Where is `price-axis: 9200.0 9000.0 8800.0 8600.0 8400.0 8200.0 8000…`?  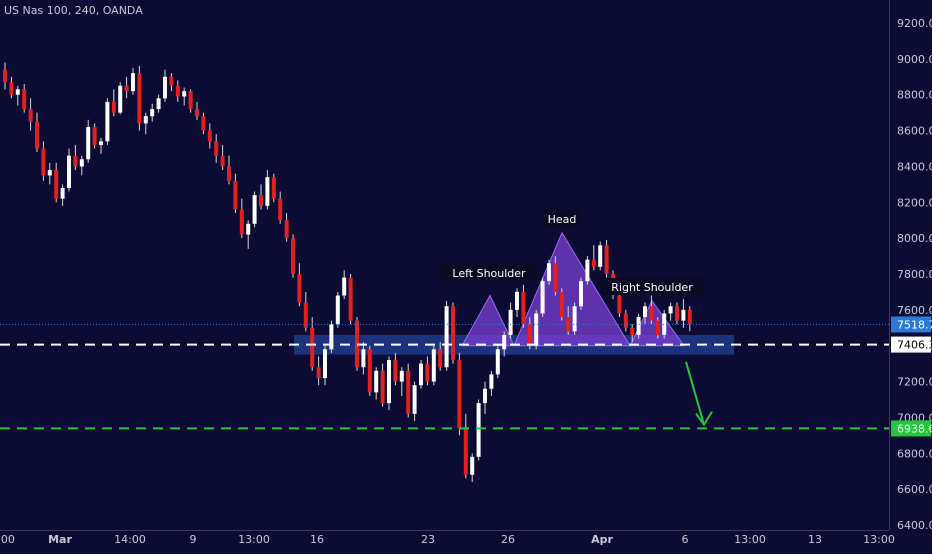 price-axis: 9200.0 9000.0 8800.0 8600.0 8400.0 8200.0 8000… is located at coordinates (911, 274).